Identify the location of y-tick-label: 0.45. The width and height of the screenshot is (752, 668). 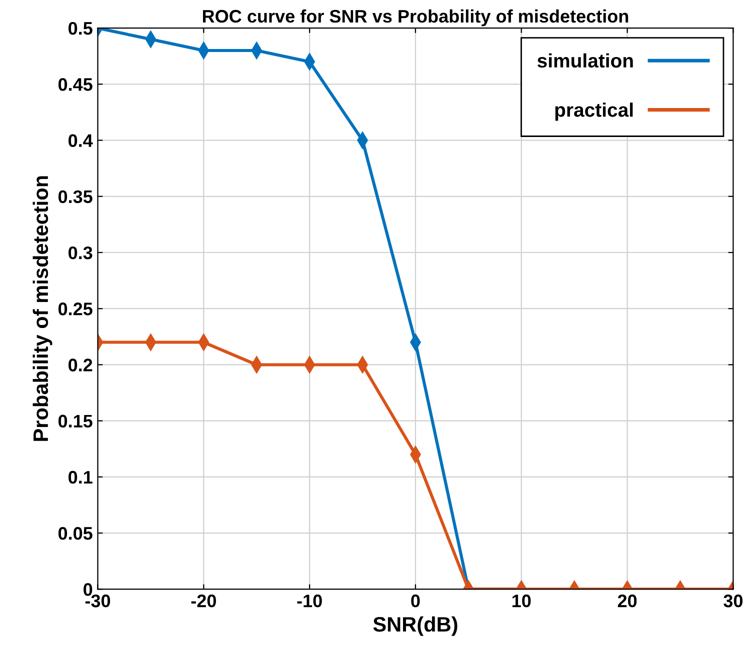
(75, 84).